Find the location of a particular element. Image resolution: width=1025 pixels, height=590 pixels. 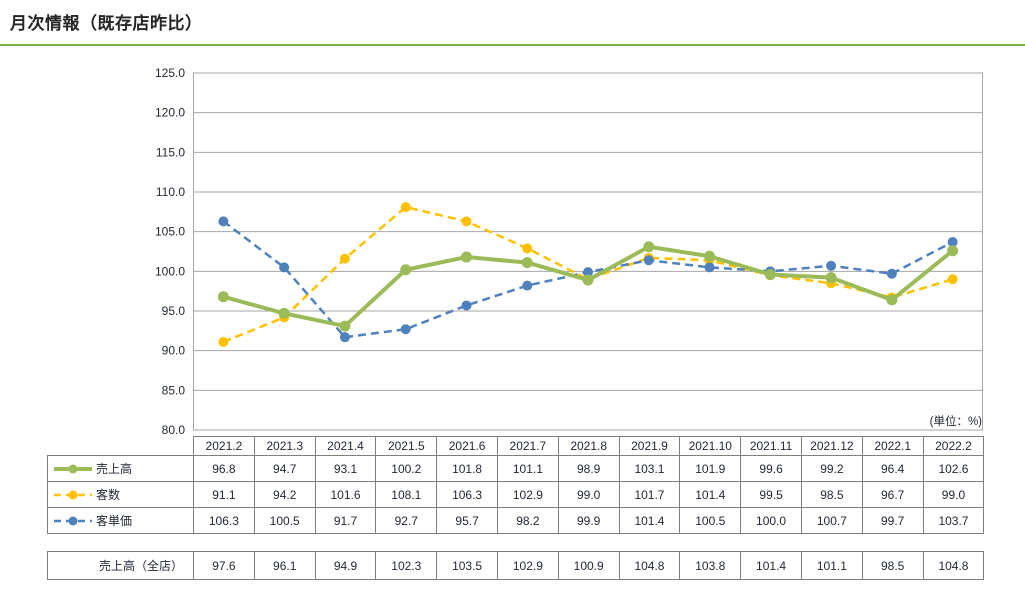

value-cell: 99.2 is located at coordinates (831, 468).